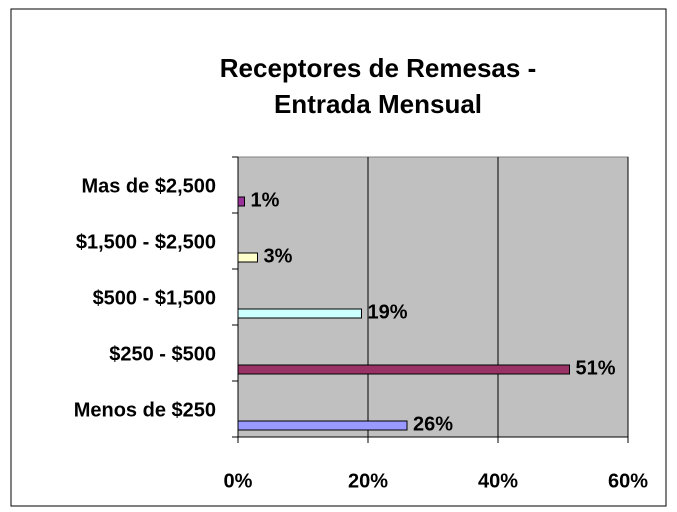 This screenshot has width=677, height=512. What do you see at coordinates (378, 68) in the screenshot?
I see `chart-title: Receptores de Remesas -` at bounding box center [378, 68].